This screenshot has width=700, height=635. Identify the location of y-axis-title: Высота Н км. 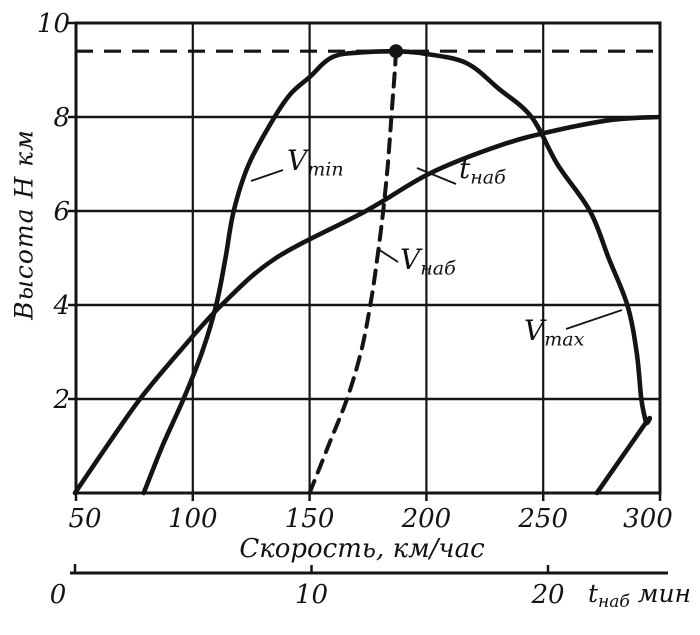
(24, 224).